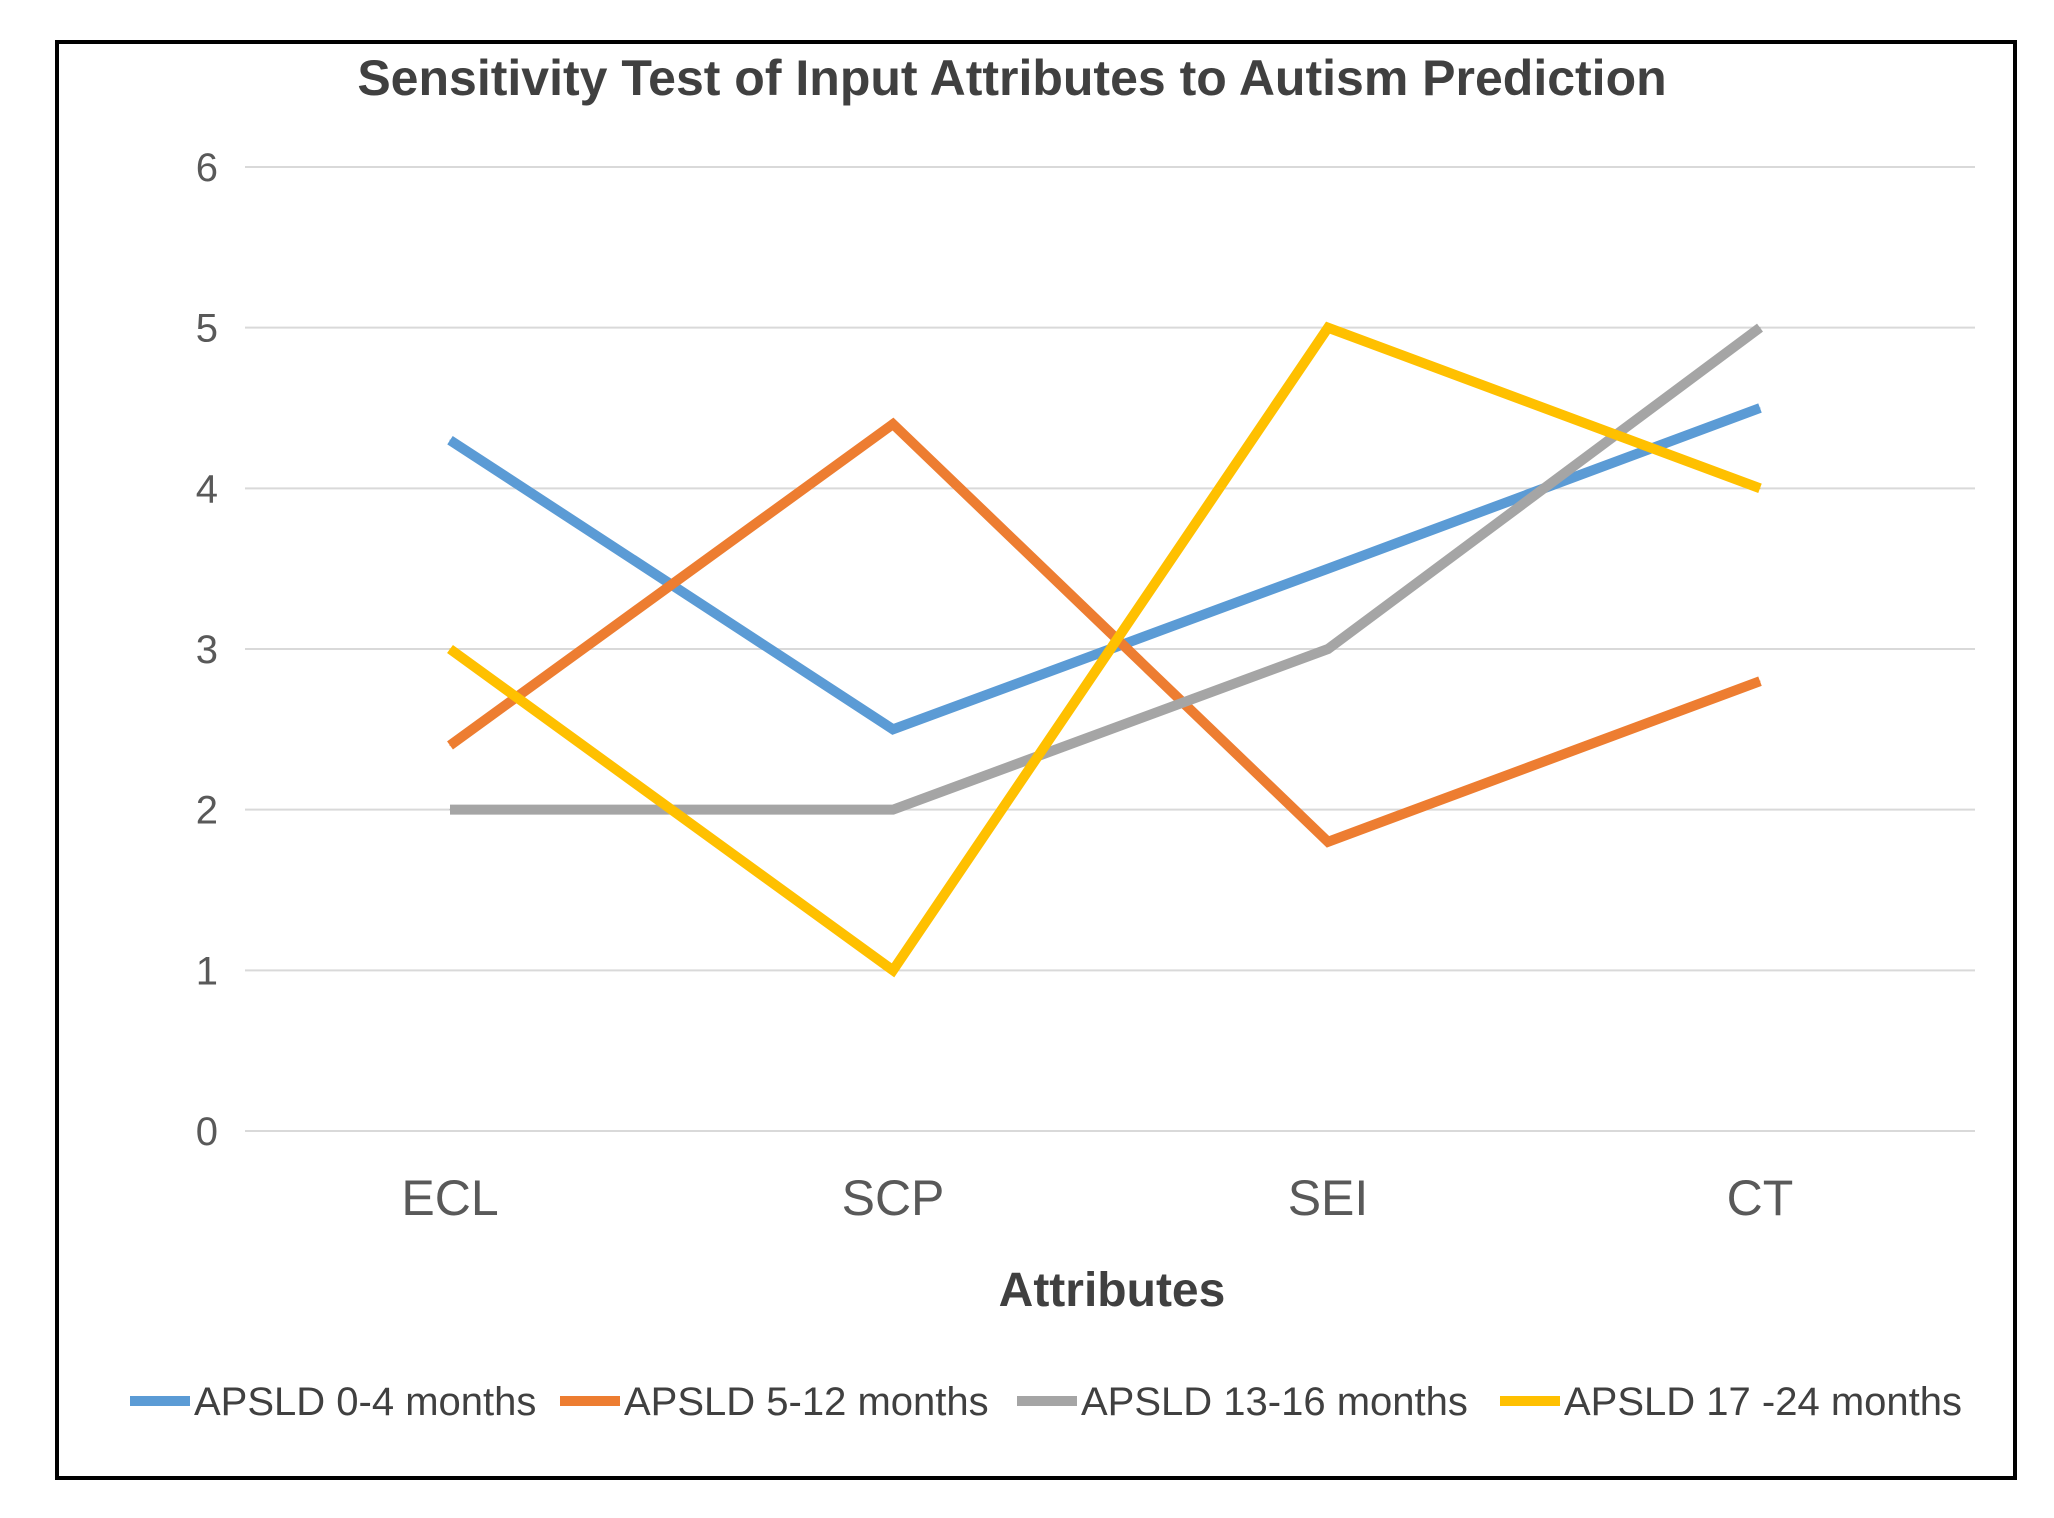 Image resolution: width=2054 pixels, height=1518 pixels. What do you see at coordinates (893, 1198) in the screenshot?
I see `x-tick-label: SCP` at bounding box center [893, 1198].